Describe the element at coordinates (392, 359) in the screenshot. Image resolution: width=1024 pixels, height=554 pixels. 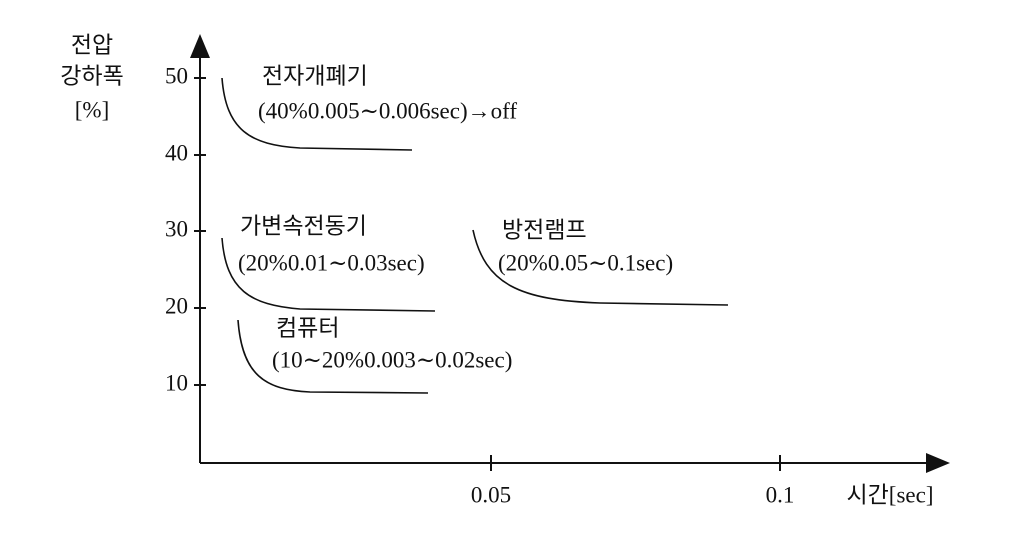
I see `annotation-detail: (10∼20%0.003∼0.02sec)` at that location.